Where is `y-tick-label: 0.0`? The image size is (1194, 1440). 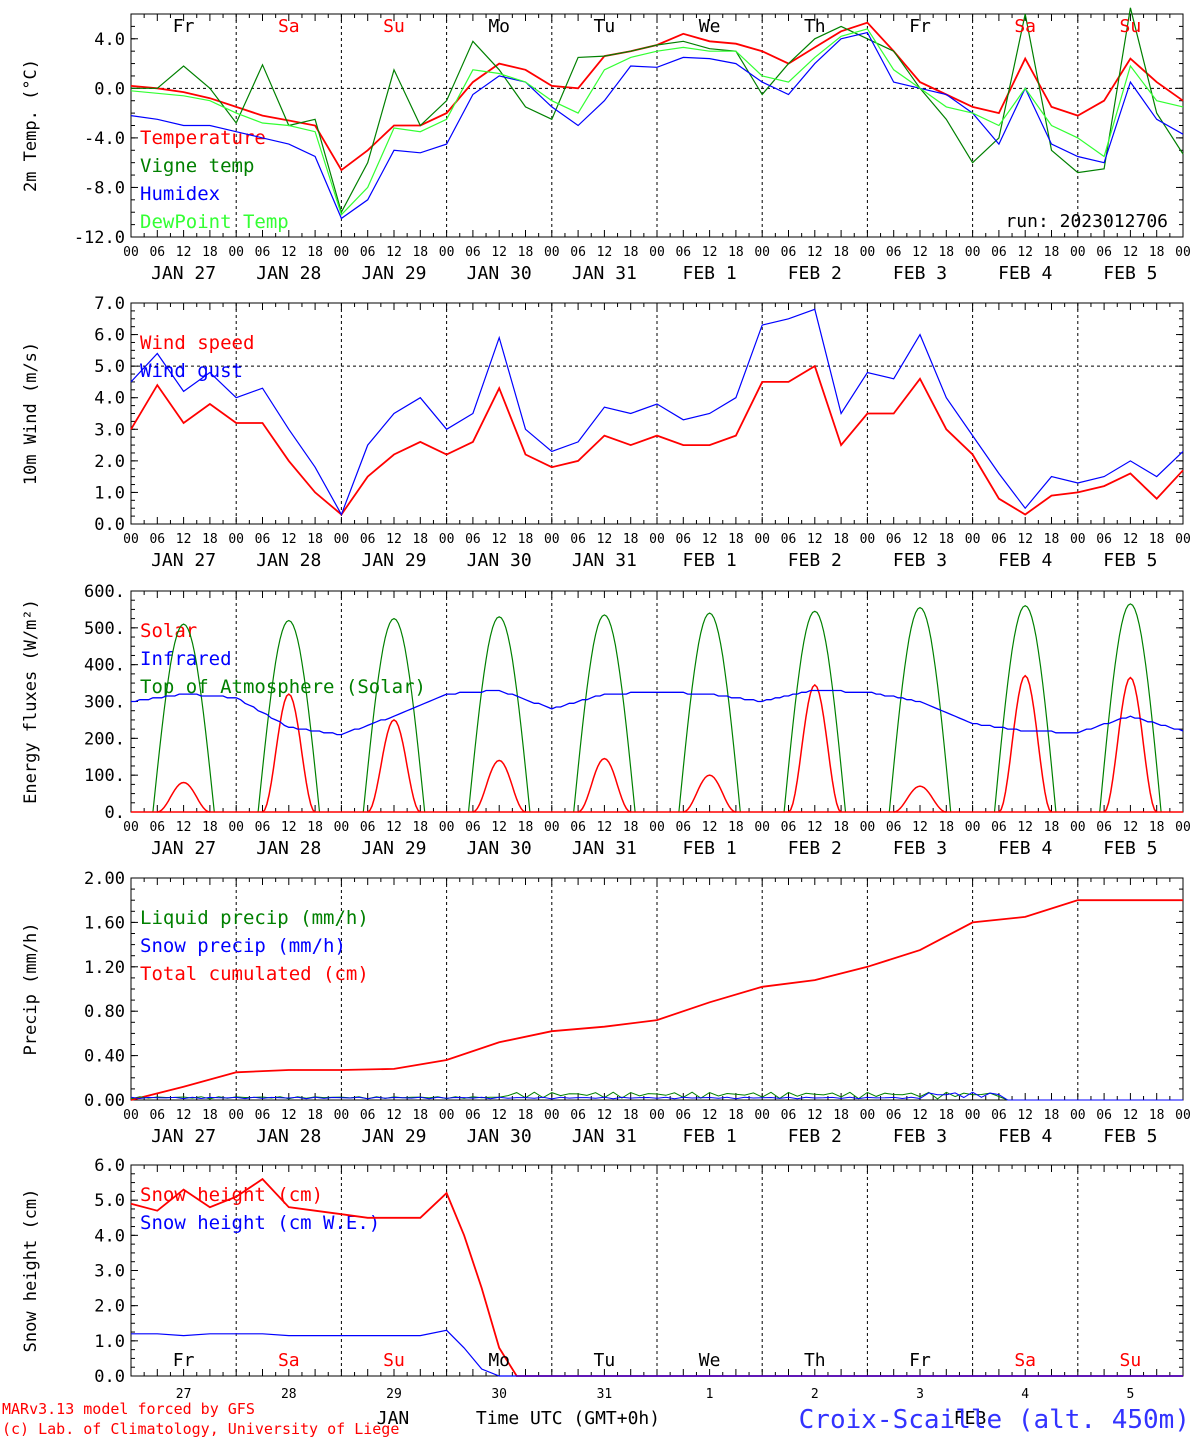
y-tick-label: 0.0 is located at coordinates (109, 1377).